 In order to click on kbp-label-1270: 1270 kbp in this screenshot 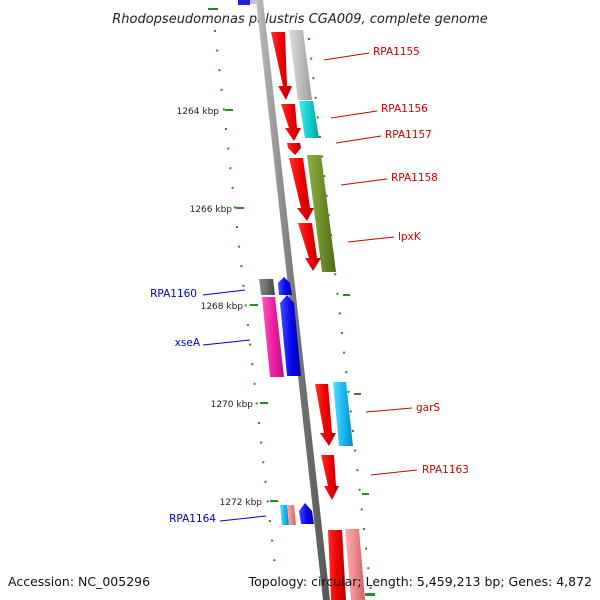, I will do `click(232, 405)`.